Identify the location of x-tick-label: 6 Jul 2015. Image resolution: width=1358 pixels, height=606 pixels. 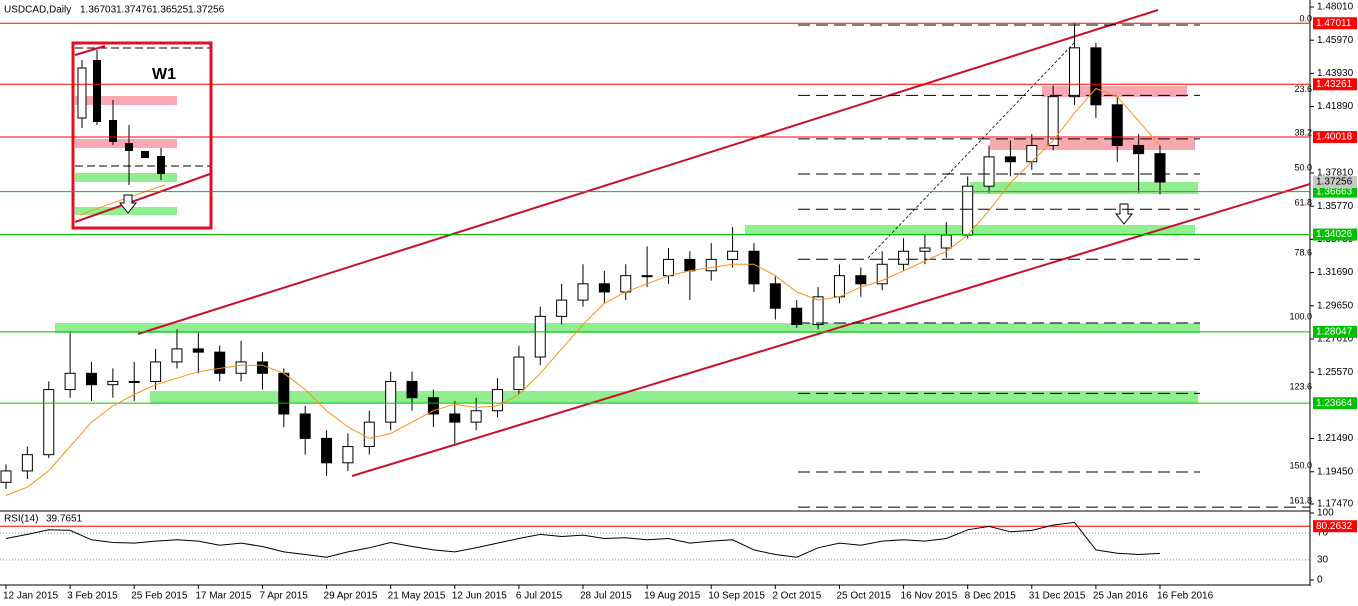
(539, 596).